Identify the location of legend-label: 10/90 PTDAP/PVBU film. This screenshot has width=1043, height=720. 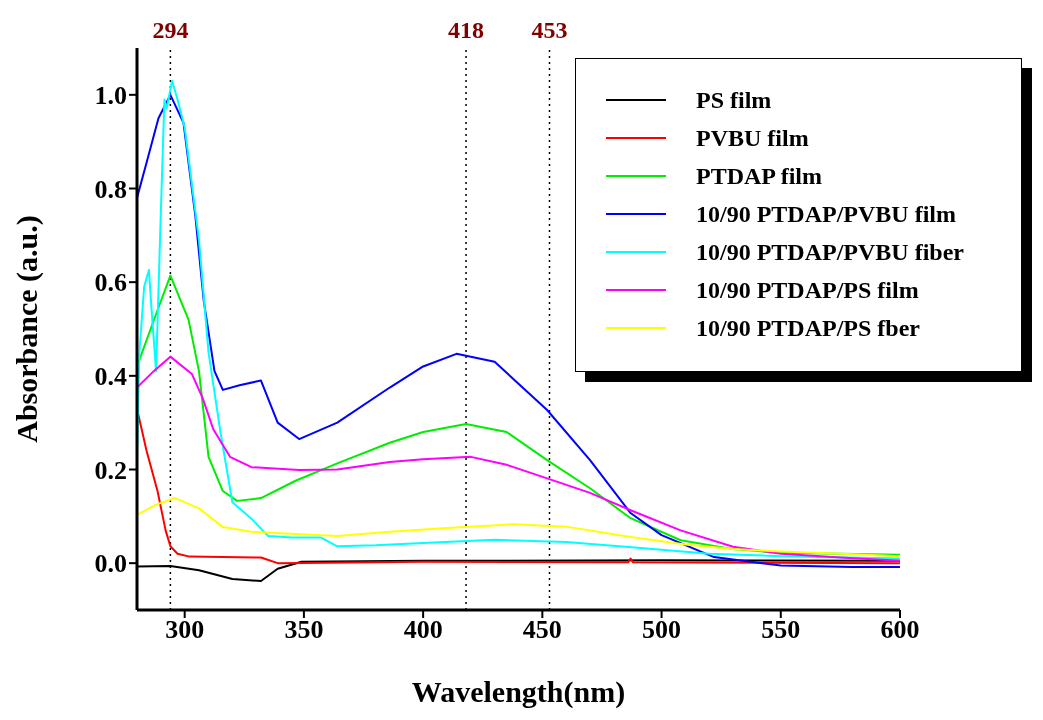
(826, 214).